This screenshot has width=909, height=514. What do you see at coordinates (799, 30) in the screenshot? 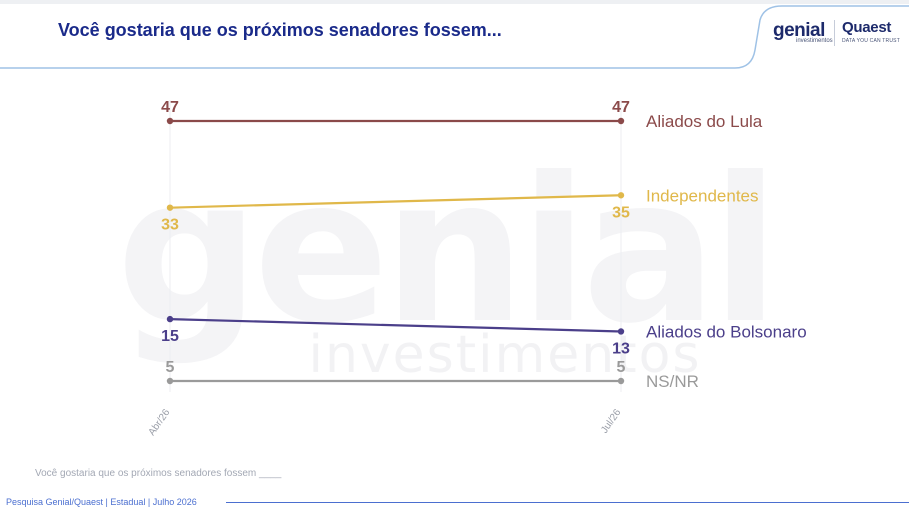
I see `genial-logo: genial` at bounding box center [799, 30].